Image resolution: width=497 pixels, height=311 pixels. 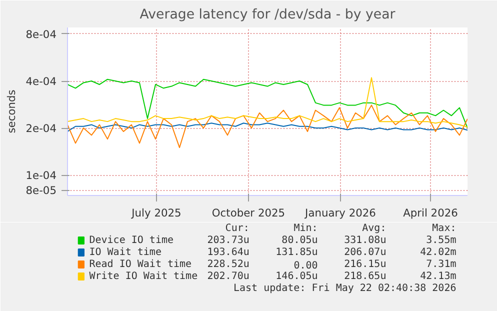 What do you see at coordinates (365, 240) in the screenshot?
I see `text: 331.08u` at bounding box center [365, 240].